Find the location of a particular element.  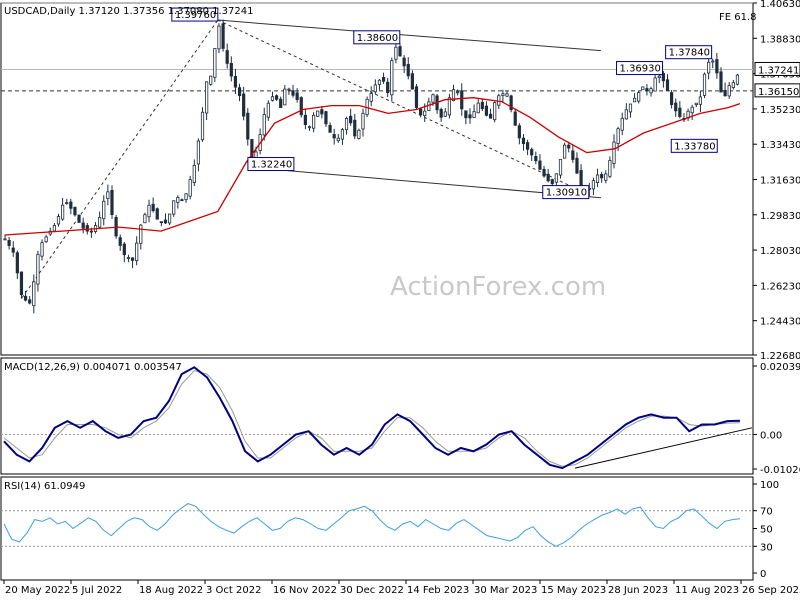

falling-dashed-trendline is located at coordinates (402, 107).